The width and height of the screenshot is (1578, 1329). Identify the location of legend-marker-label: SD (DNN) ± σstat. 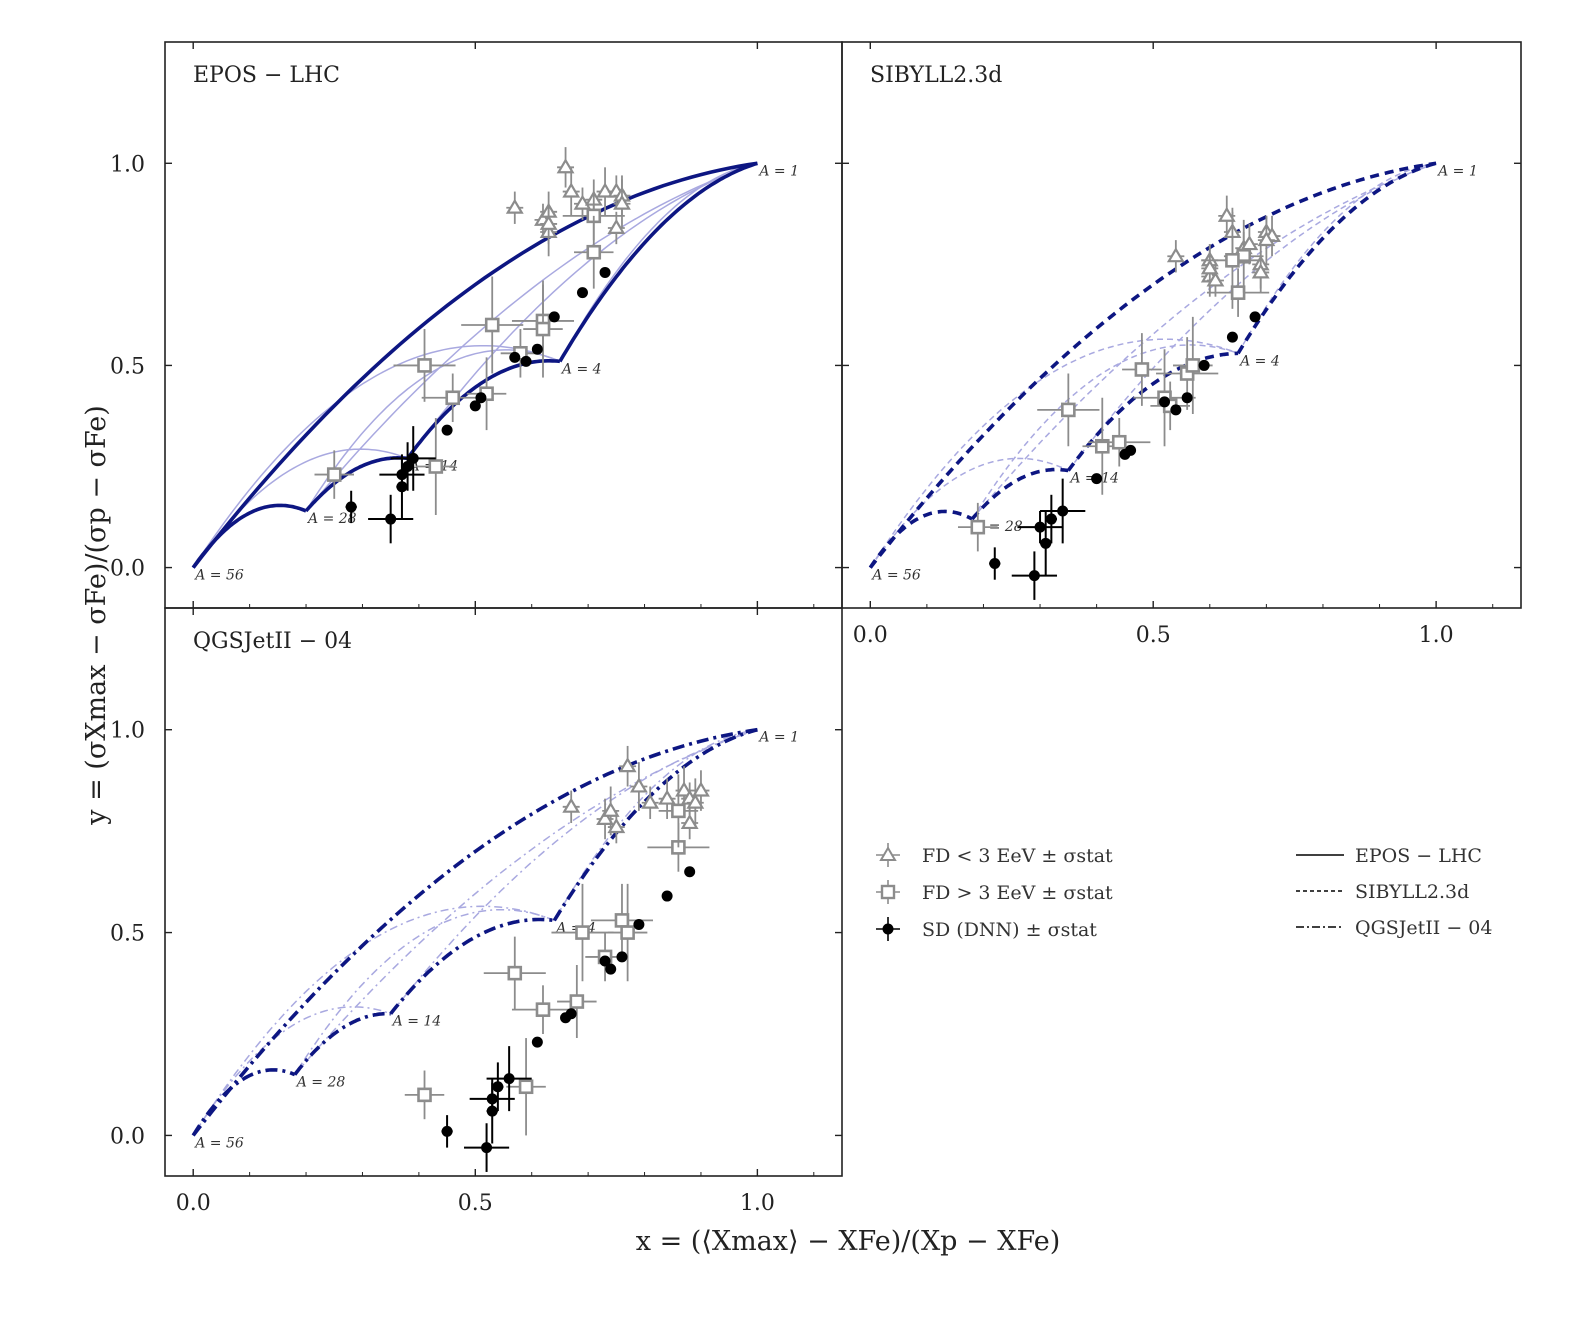
(1009, 930).